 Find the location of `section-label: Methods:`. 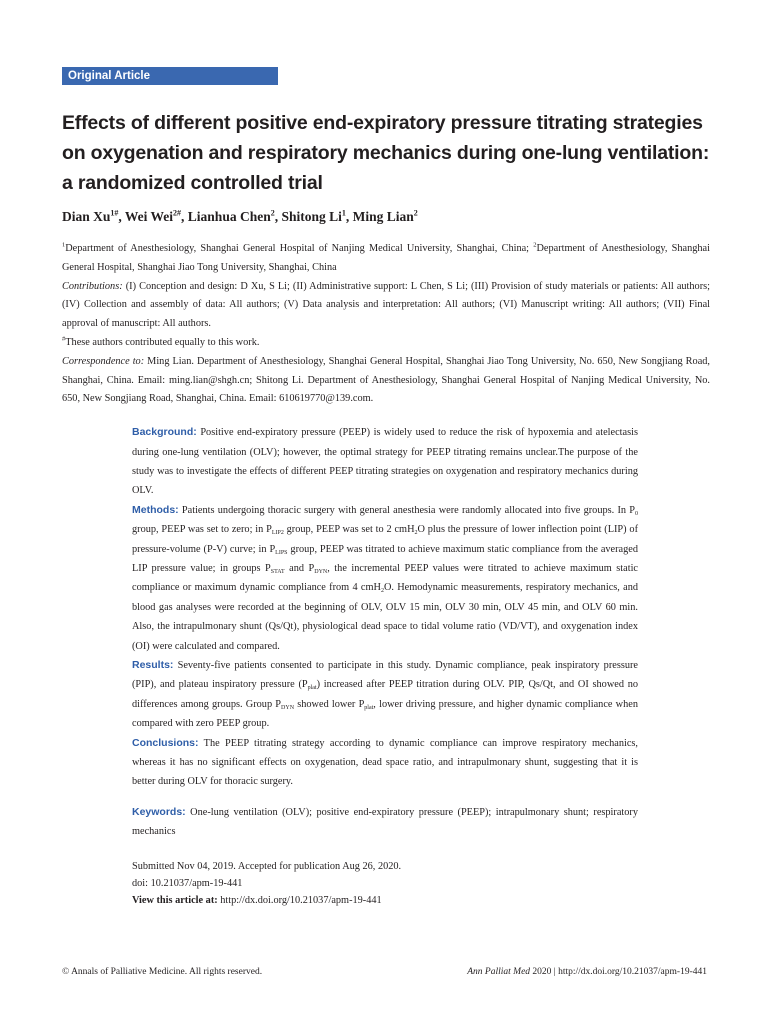

section-label: Methods: is located at coordinates (155, 509).